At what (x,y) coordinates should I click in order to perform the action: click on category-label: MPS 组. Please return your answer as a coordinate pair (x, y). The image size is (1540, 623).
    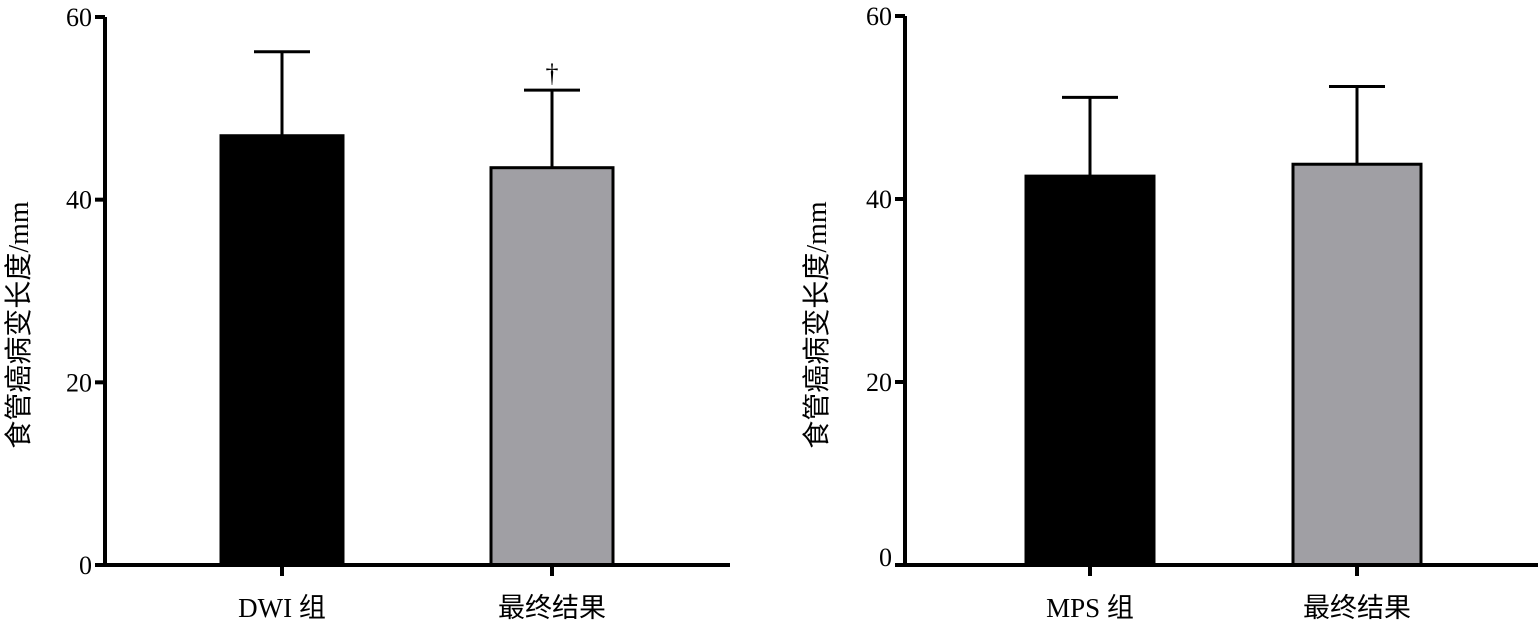
    Looking at the image, I should click on (1090, 608).